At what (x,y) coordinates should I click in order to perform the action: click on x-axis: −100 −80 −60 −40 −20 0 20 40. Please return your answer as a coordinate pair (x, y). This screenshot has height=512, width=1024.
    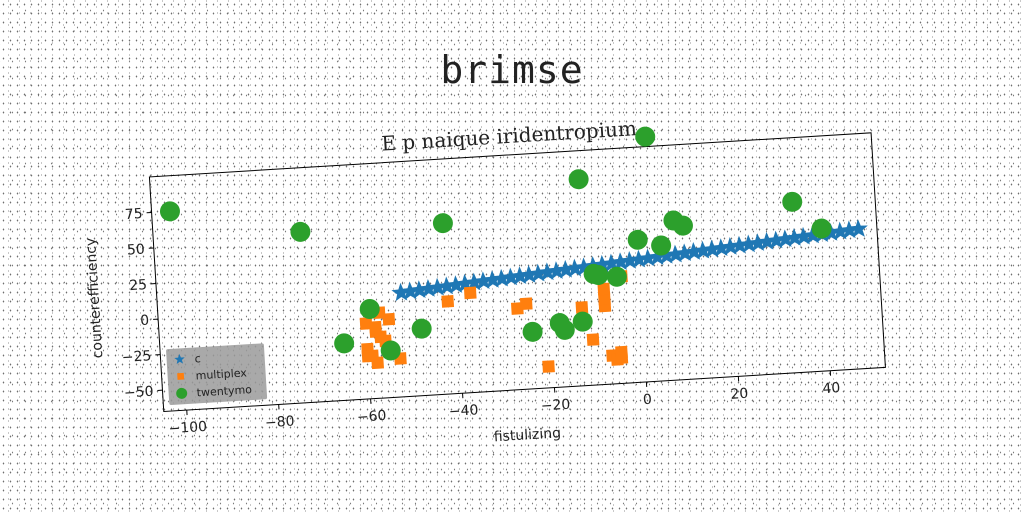
    Looking at the image, I should click on (504, 403).